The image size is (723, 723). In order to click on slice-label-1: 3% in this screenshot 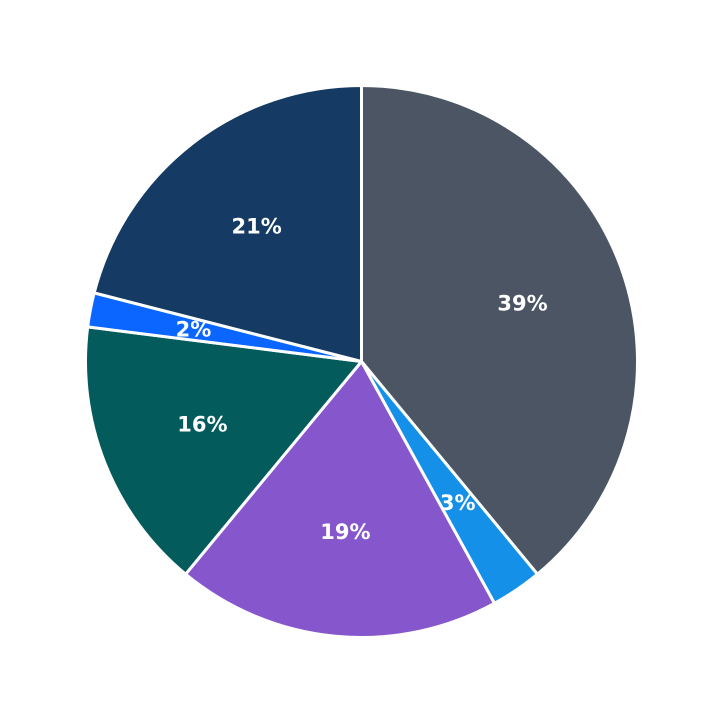, I will do `click(458, 503)`.